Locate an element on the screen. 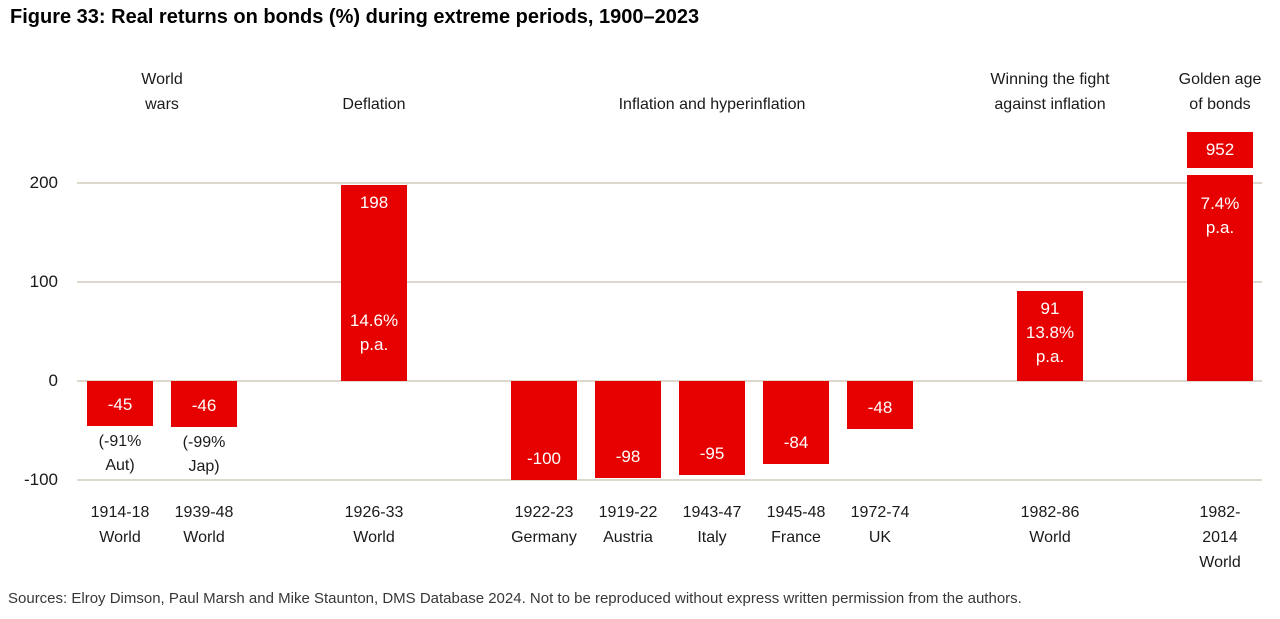 The height and width of the screenshot is (619, 1280). bar-note: (-91% Aut) is located at coordinates (120, 453).